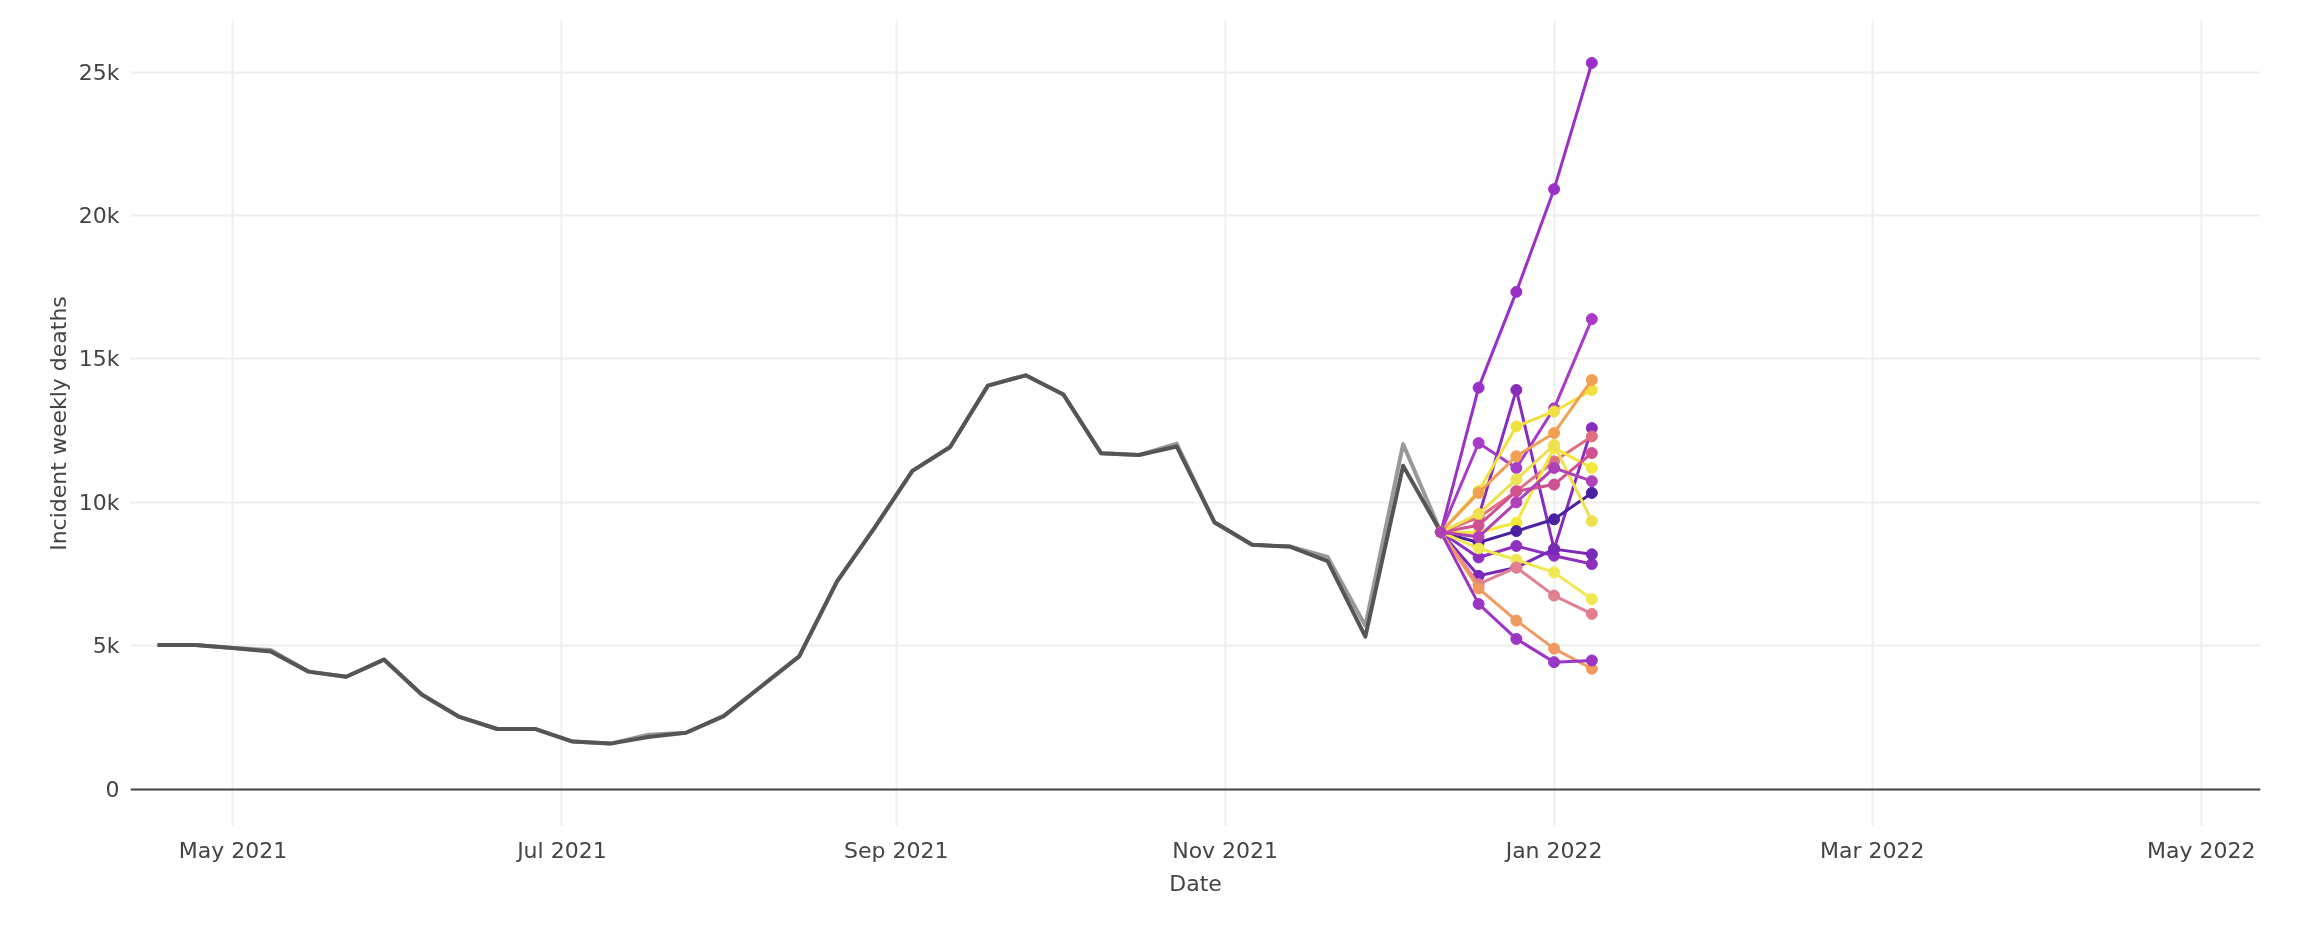 The width and height of the screenshot is (2298, 946). I want to click on y-tick-label: 15k, so click(99, 359).